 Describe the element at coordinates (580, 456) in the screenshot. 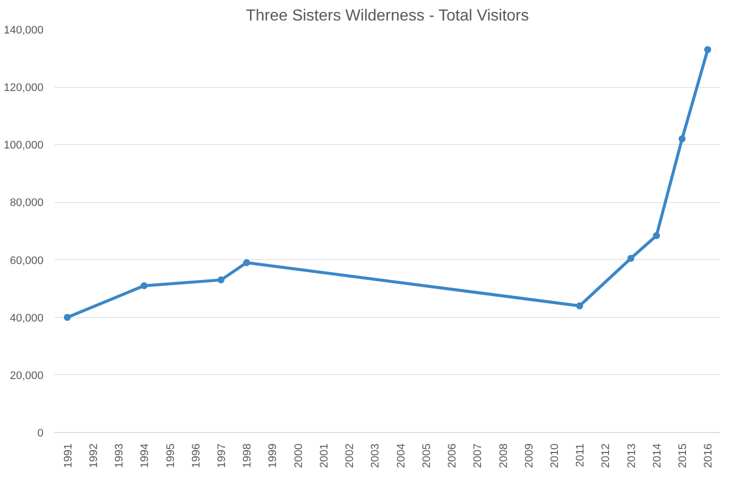

I see `x-tick-label: 2011` at that location.